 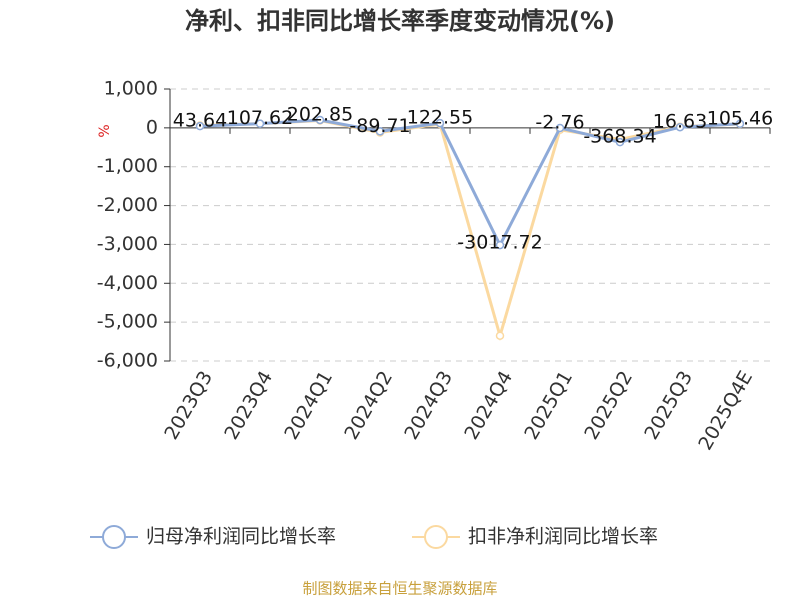 I want to click on y-tick-label: -3,000, so click(x=127, y=244).